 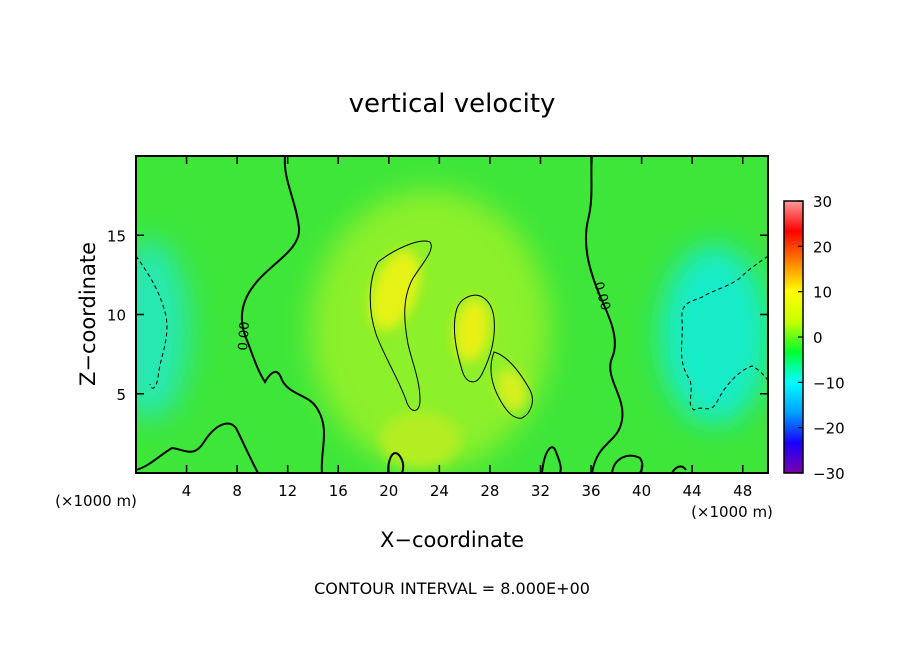 I want to click on x-tick-label: 44, so click(x=692, y=491).